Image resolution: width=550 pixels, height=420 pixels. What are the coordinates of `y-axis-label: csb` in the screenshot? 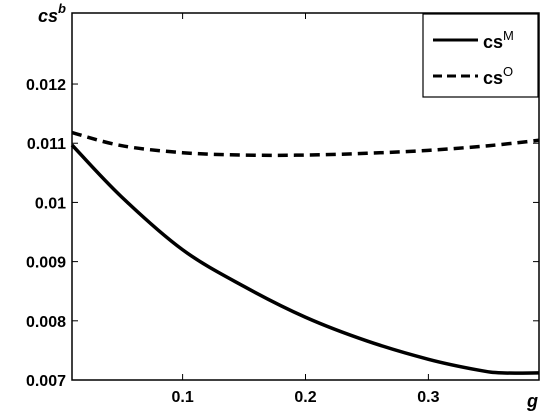 It's located at (52, 13).